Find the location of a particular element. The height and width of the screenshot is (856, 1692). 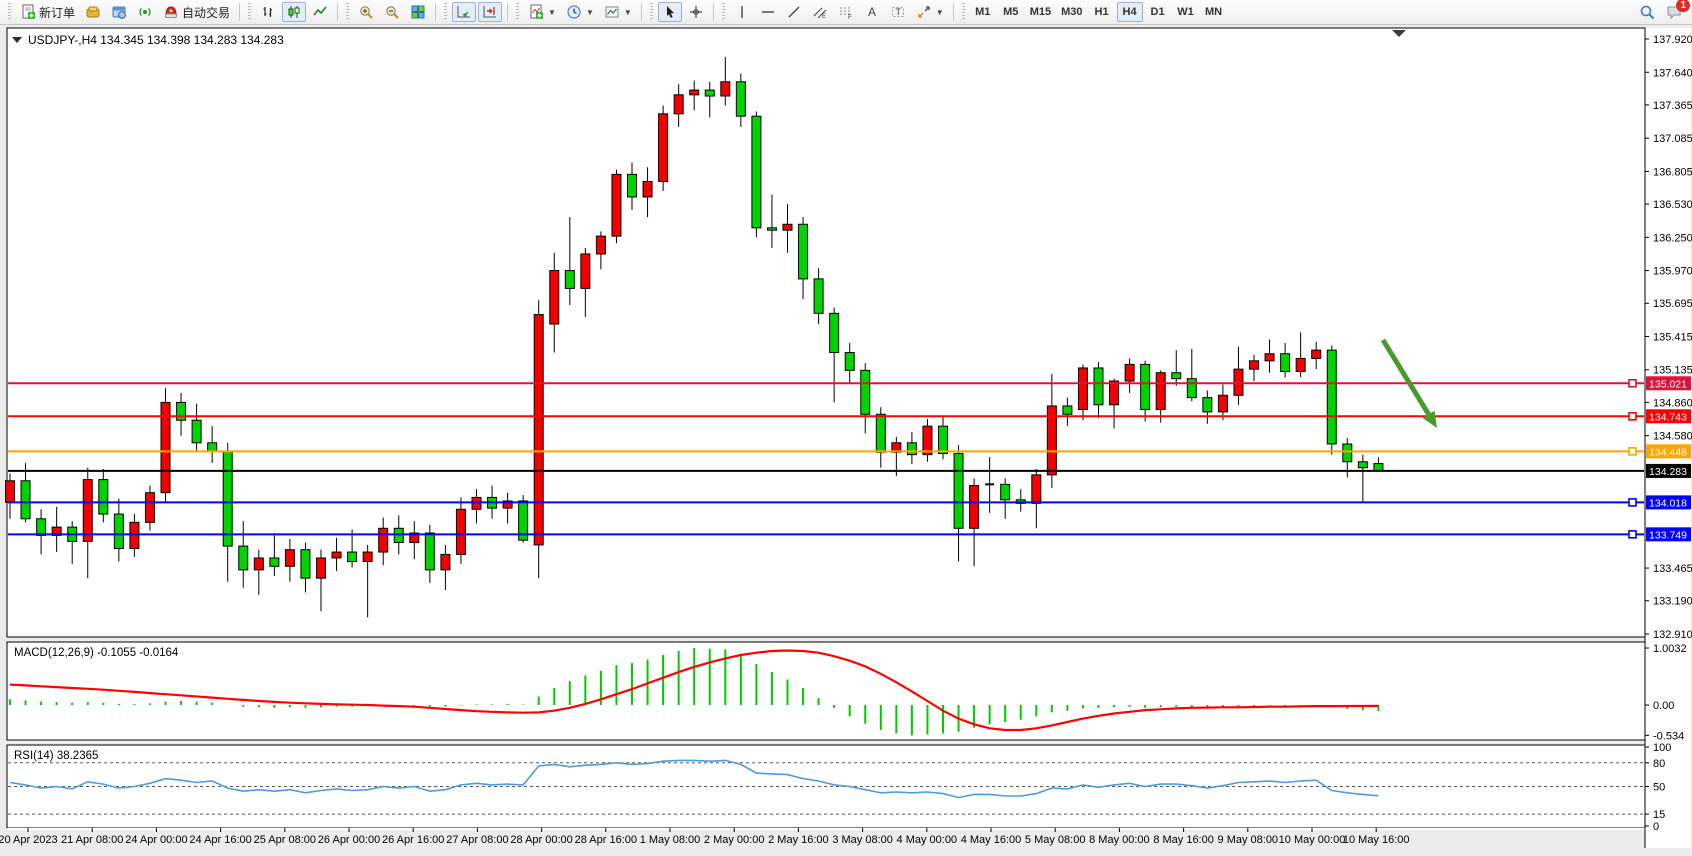

templates-button: ▼ is located at coordinates (618, 12).